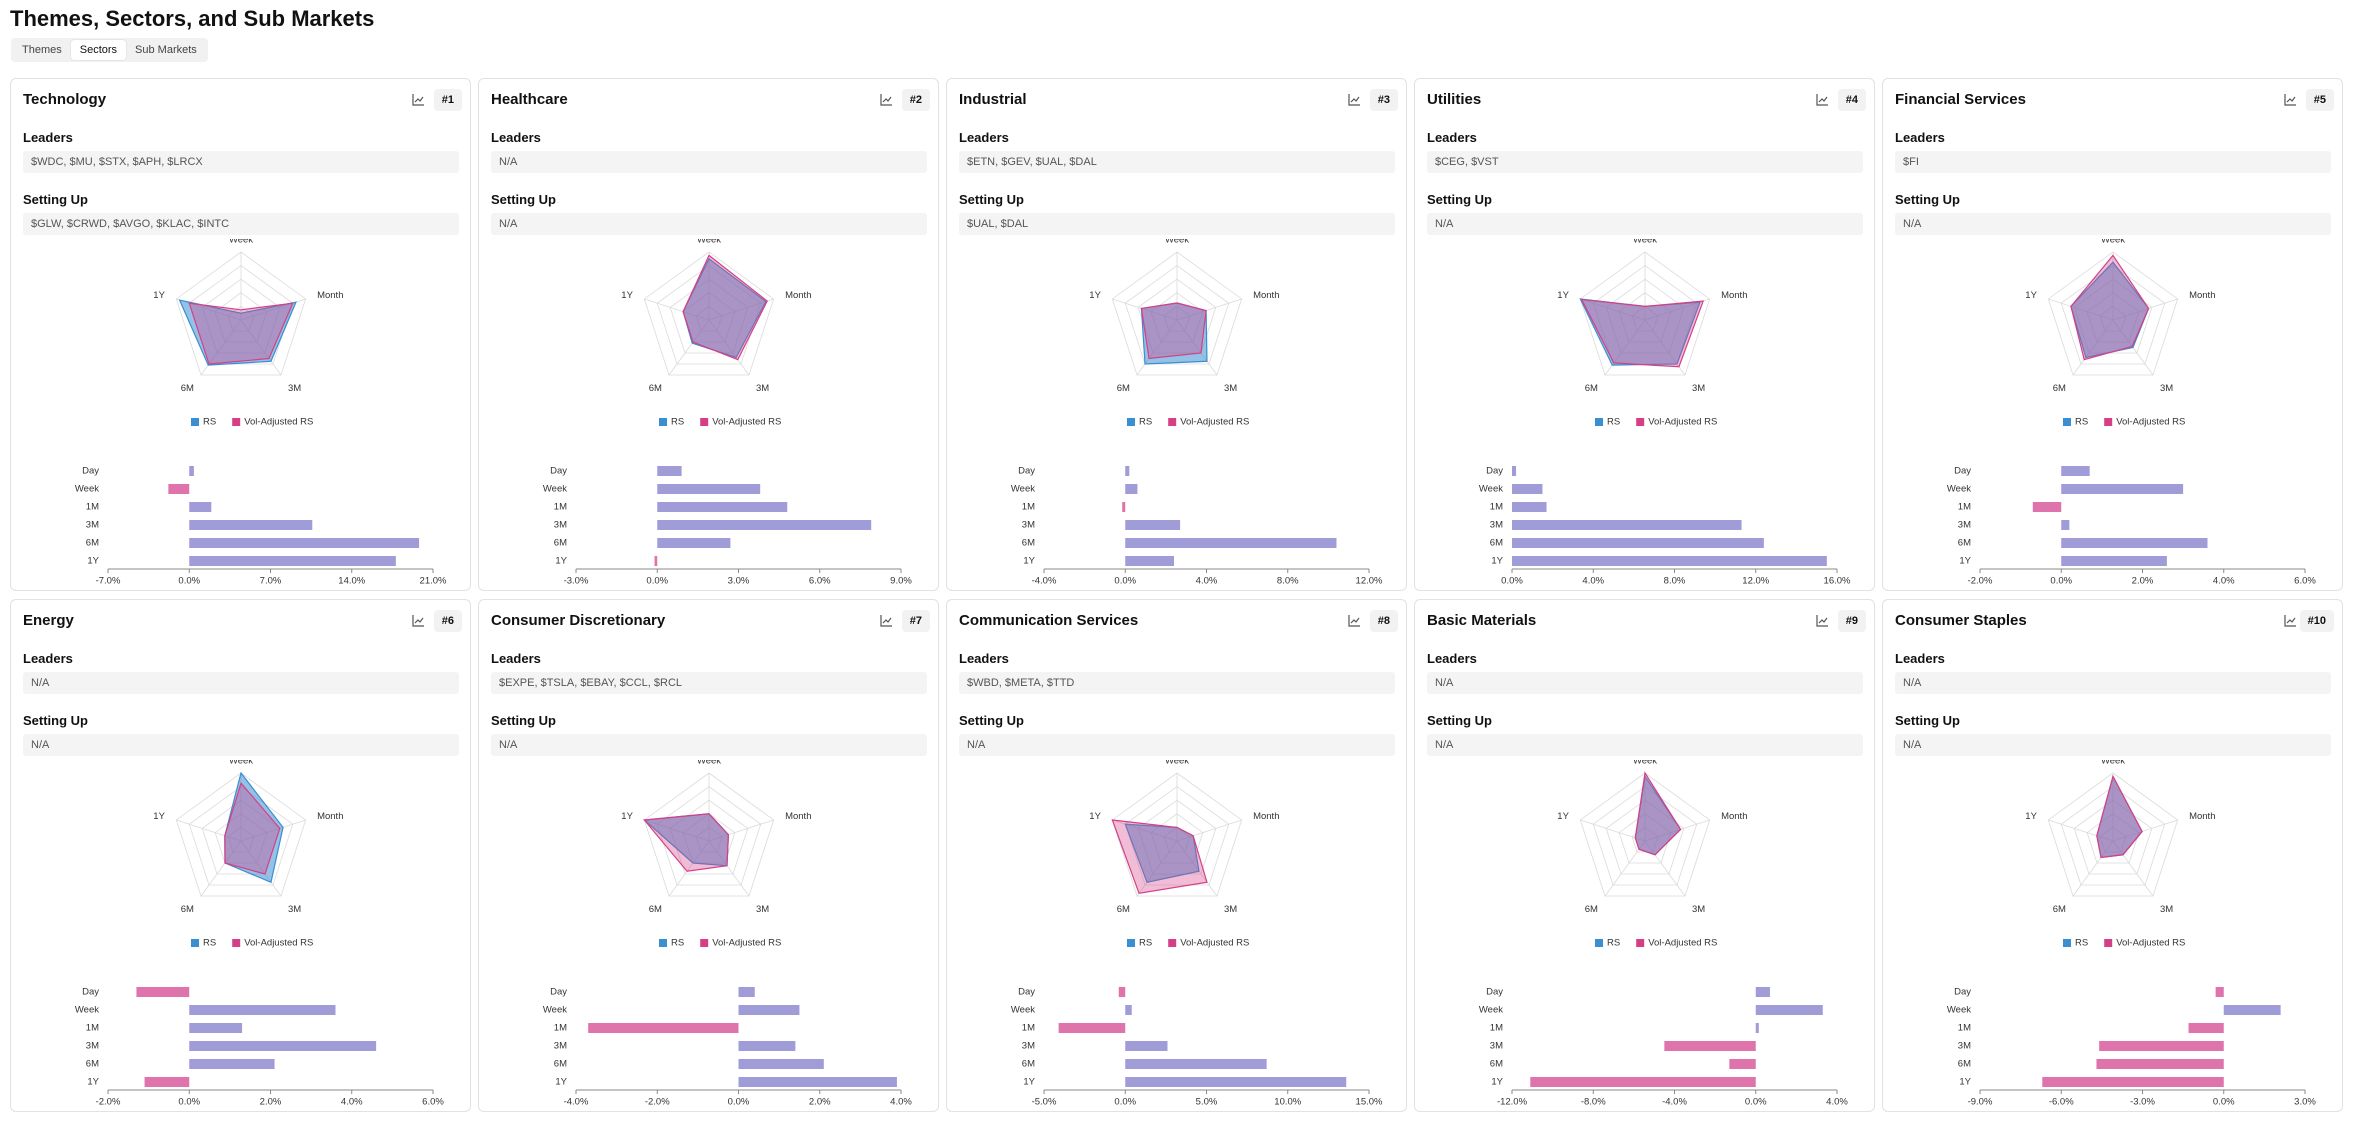 Image resolution: width=2355 pixels, height=1121 pixels. What do you see at coordinates (187, 909) in the screenshot?
I see `radar-axis-label: 6M` at bounding box center [187, 909].